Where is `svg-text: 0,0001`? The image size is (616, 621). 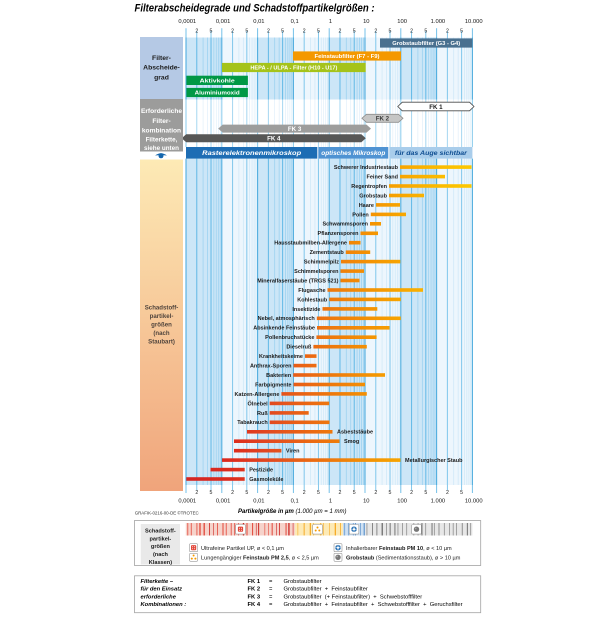 svg-text: 0,0001 is located at coordinates (187, 501).